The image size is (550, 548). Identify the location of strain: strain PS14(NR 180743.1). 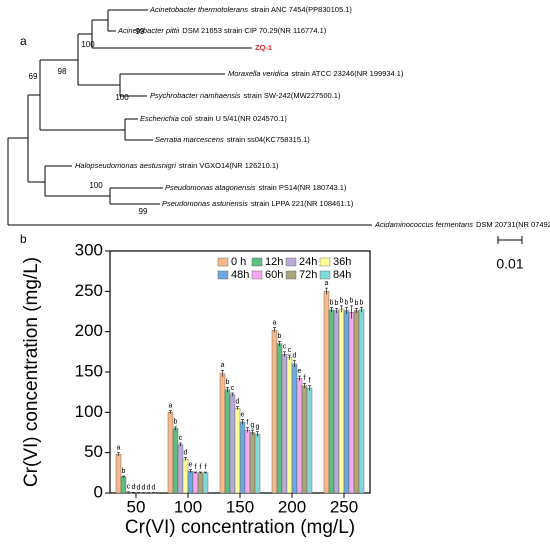
(302, 187).